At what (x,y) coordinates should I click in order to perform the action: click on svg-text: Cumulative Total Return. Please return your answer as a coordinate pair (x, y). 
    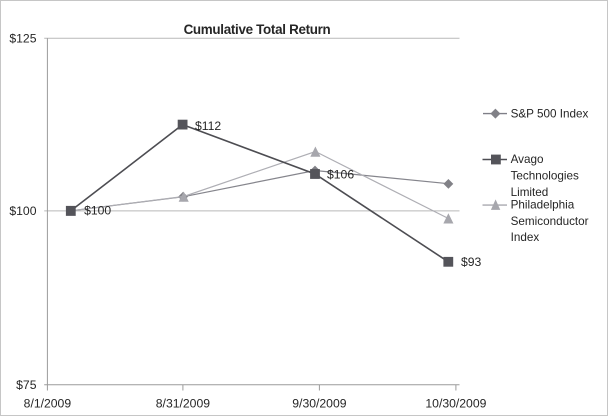
    Looking at the image, I should click on (257, 29).